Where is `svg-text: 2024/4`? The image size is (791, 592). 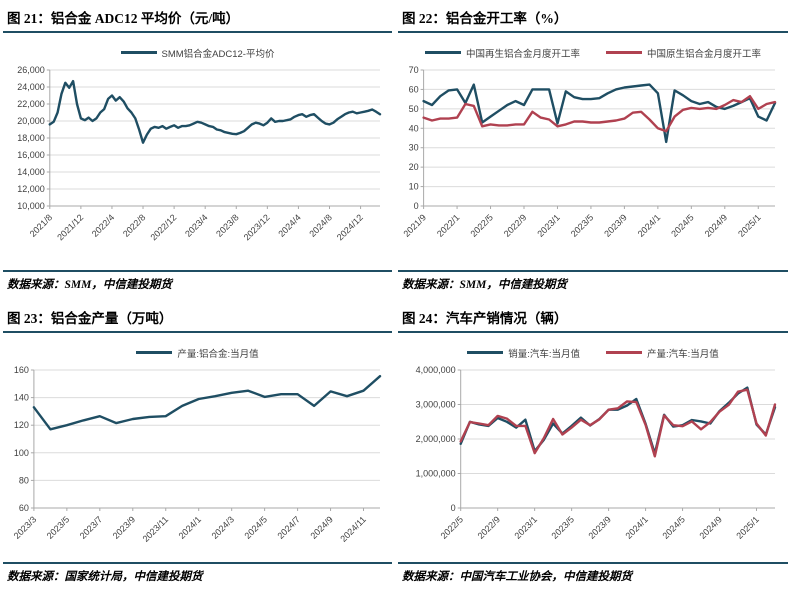
svg-text: 2024/4 is located at coordinates (289, 225).